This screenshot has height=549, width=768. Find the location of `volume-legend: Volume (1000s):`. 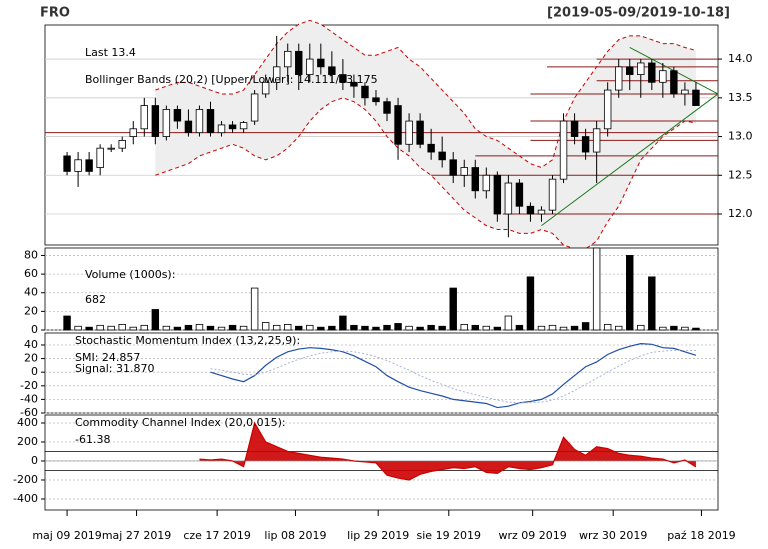

volume-legend: Volume (1000s): is located at coordinates (130, 274).